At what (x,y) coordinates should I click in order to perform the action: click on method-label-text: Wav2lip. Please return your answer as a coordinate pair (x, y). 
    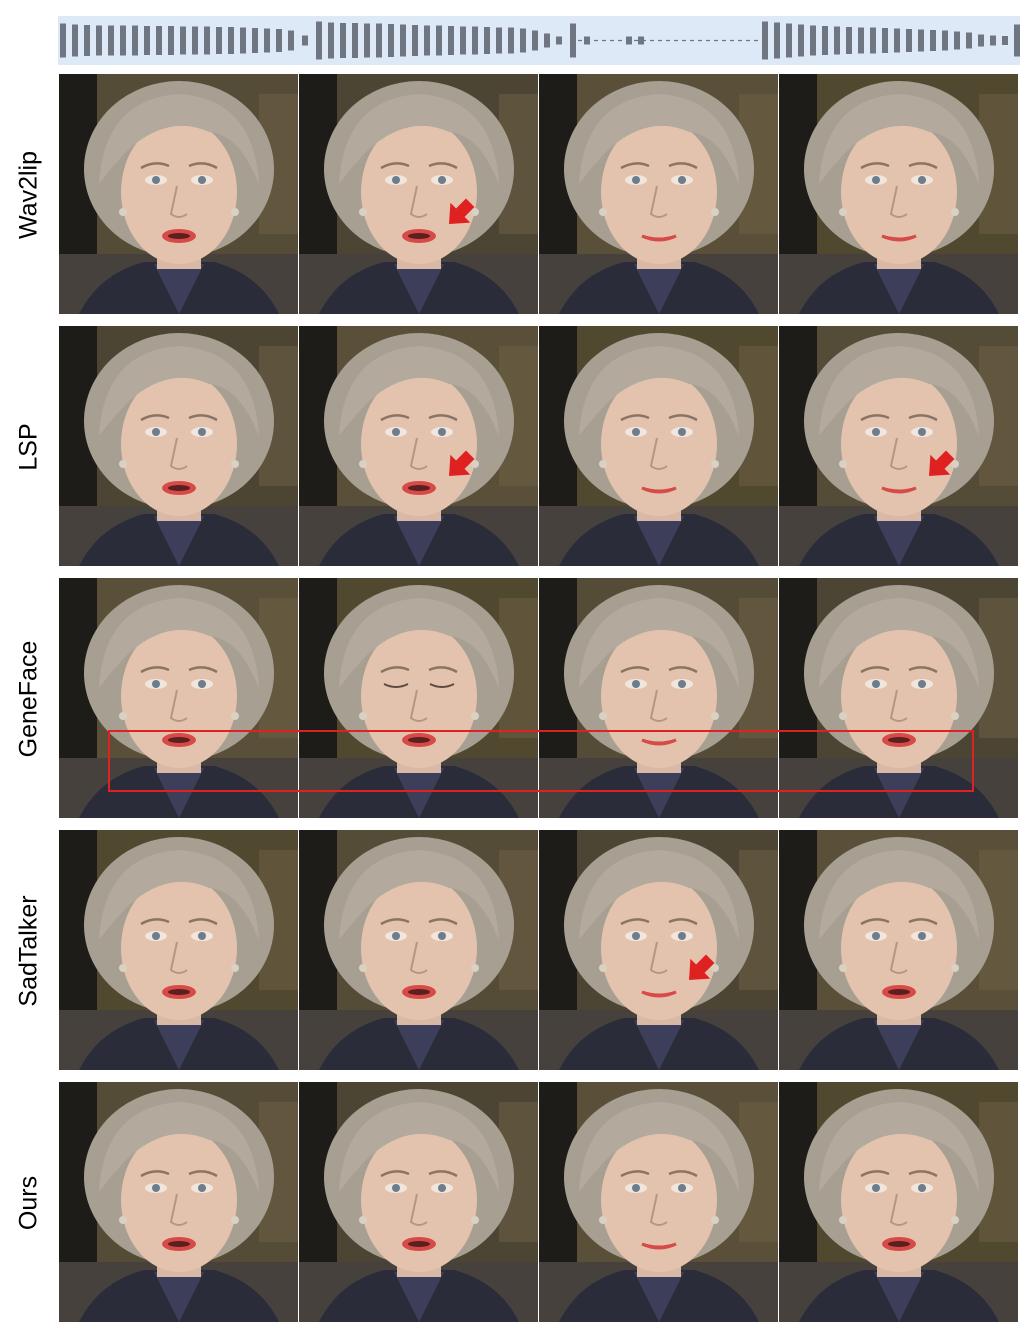
    Looking at the image, I should click on (28, 195).